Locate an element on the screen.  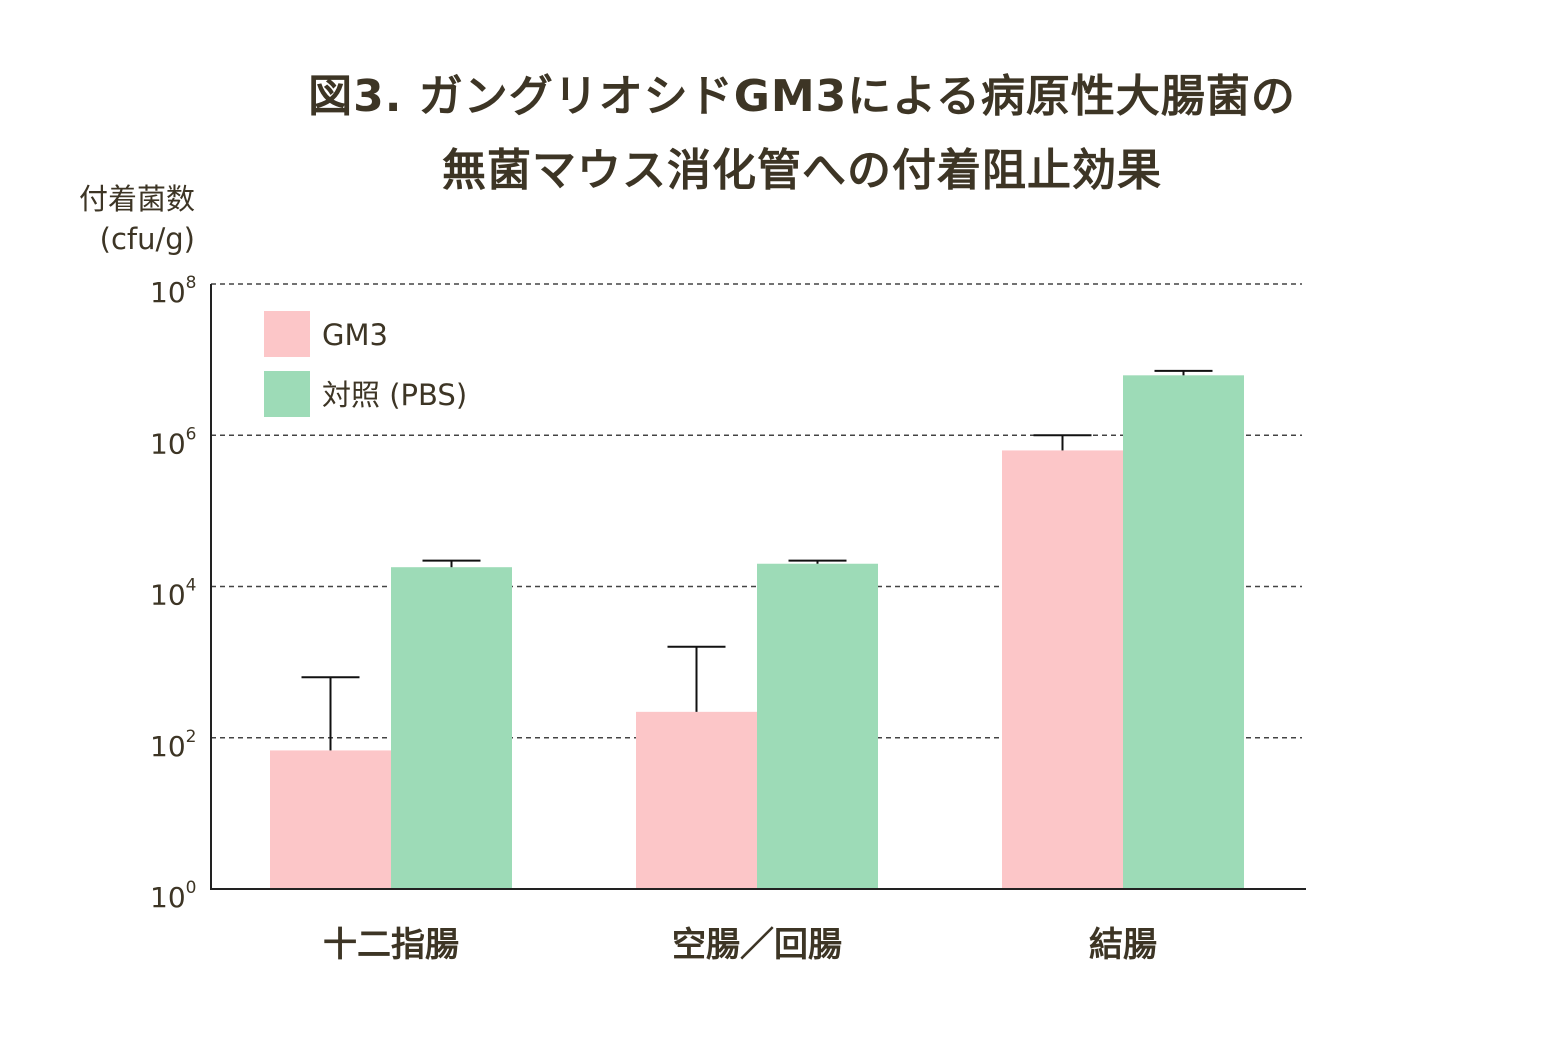
y-axis-label-line-2: (cfu/g) is located at coordinates (147, 239).